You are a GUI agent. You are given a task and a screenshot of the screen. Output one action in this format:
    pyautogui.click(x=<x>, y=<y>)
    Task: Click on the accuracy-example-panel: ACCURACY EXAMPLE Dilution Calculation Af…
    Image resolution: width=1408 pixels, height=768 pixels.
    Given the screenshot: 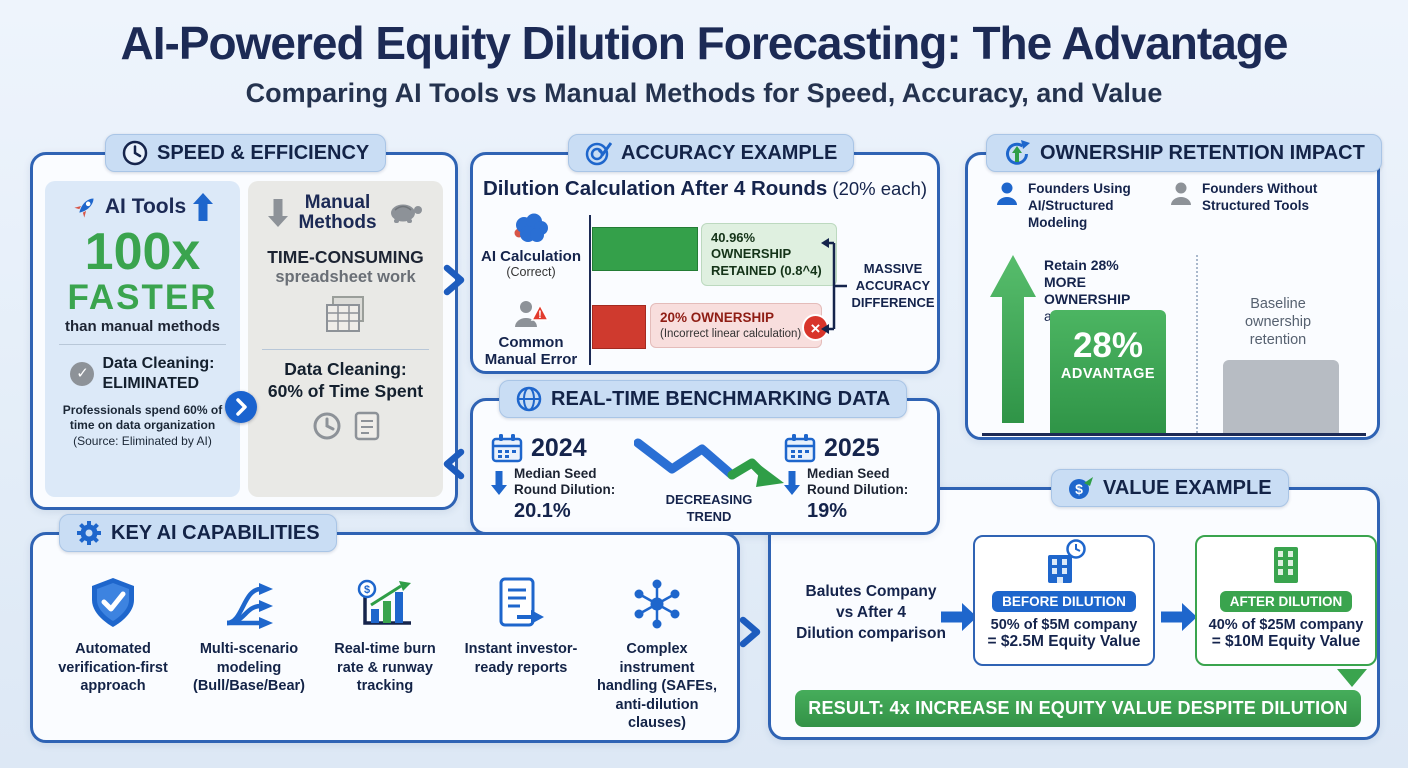 What is the action you would take?
    pyautogui.click(x=705, y=254)
    